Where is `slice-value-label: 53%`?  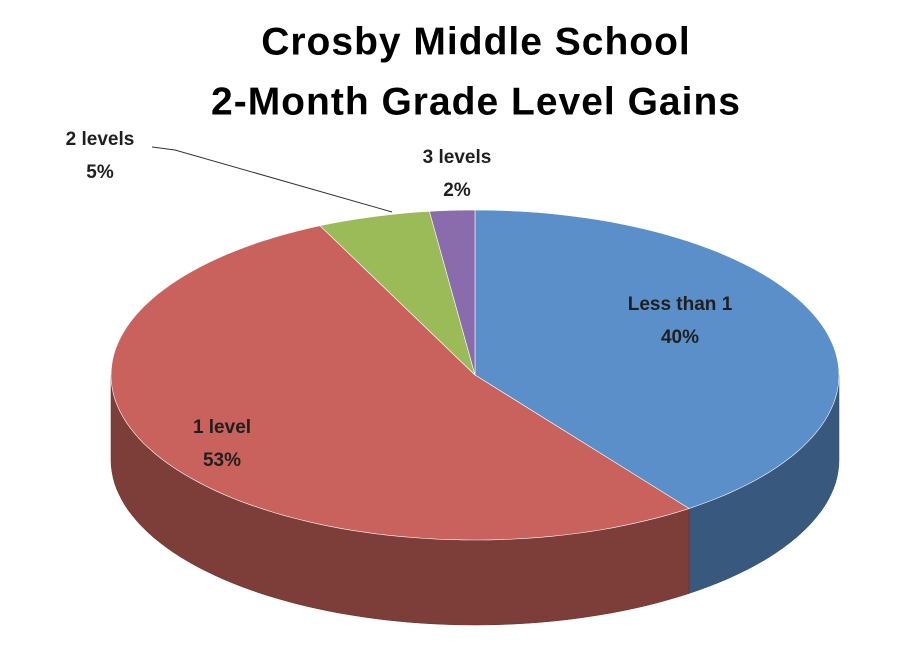 slice-value-label: 53% is located at coordinates (222, 460).